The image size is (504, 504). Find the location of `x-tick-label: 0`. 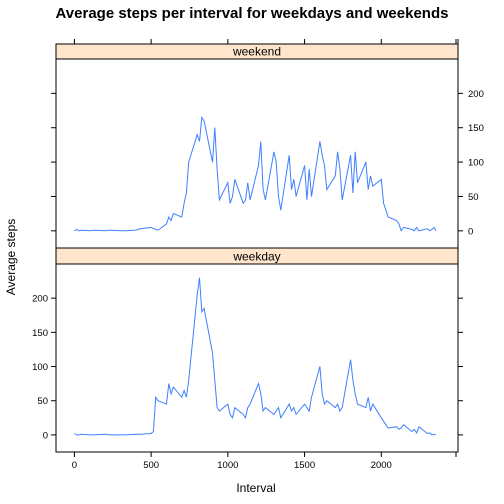

x-tick-label: 0 is located at coordinates (74, 465).